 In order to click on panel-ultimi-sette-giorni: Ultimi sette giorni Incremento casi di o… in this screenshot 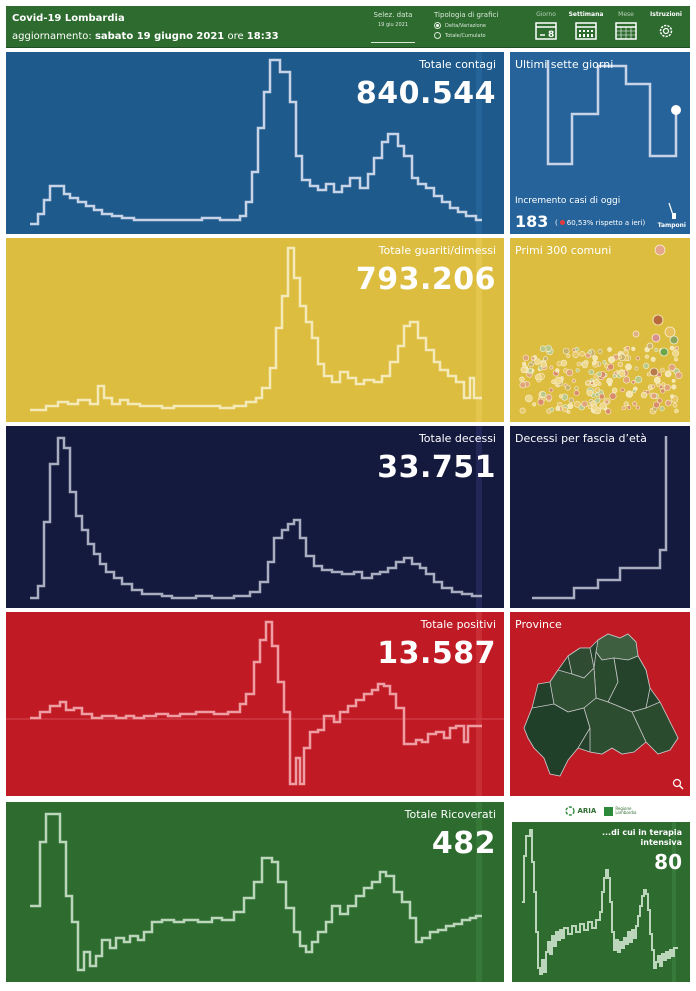, I will do `click(600, 143)`.